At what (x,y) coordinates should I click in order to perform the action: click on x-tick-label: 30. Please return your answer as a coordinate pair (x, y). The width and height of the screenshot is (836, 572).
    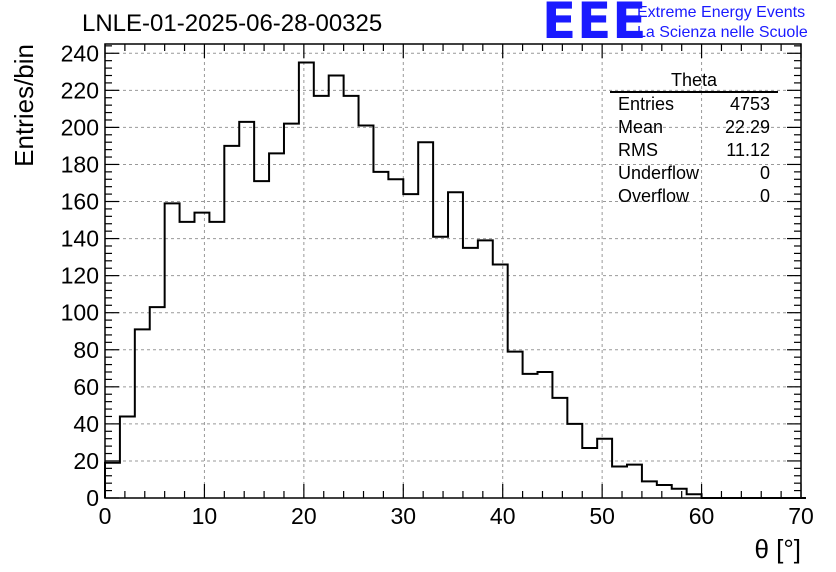
    Looking at the image, I should click on (403, 516).